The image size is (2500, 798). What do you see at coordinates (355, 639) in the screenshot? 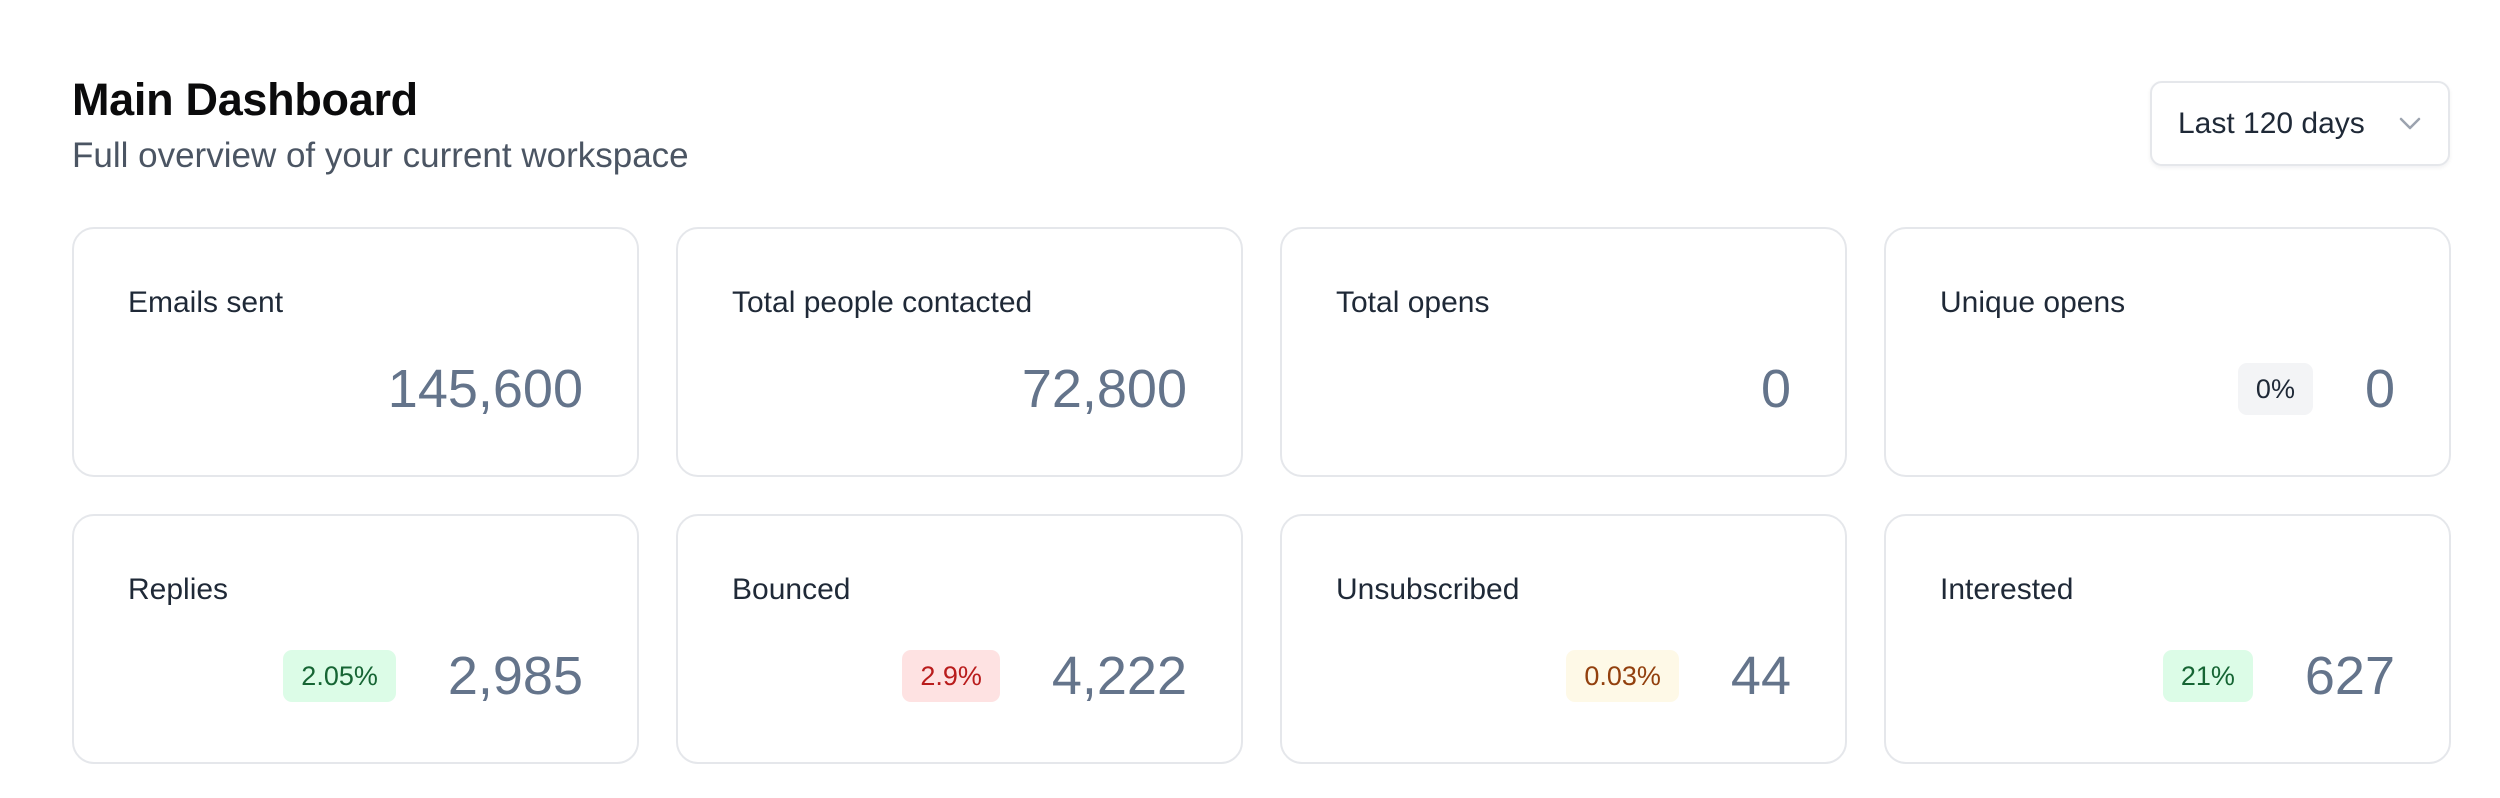
I see `stat-card: Replies 2.05% 2,985` at bounding box center [355, 639].